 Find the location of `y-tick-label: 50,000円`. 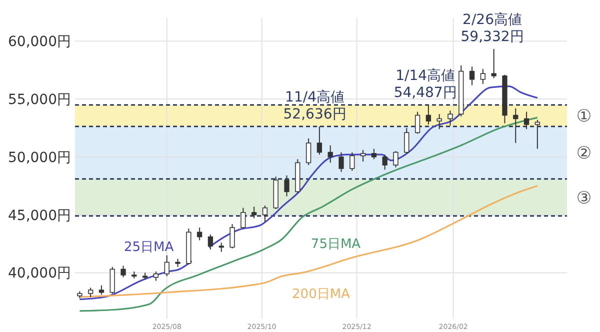

y-tick-label: 50,000円 is located at coordinates (39, 158).